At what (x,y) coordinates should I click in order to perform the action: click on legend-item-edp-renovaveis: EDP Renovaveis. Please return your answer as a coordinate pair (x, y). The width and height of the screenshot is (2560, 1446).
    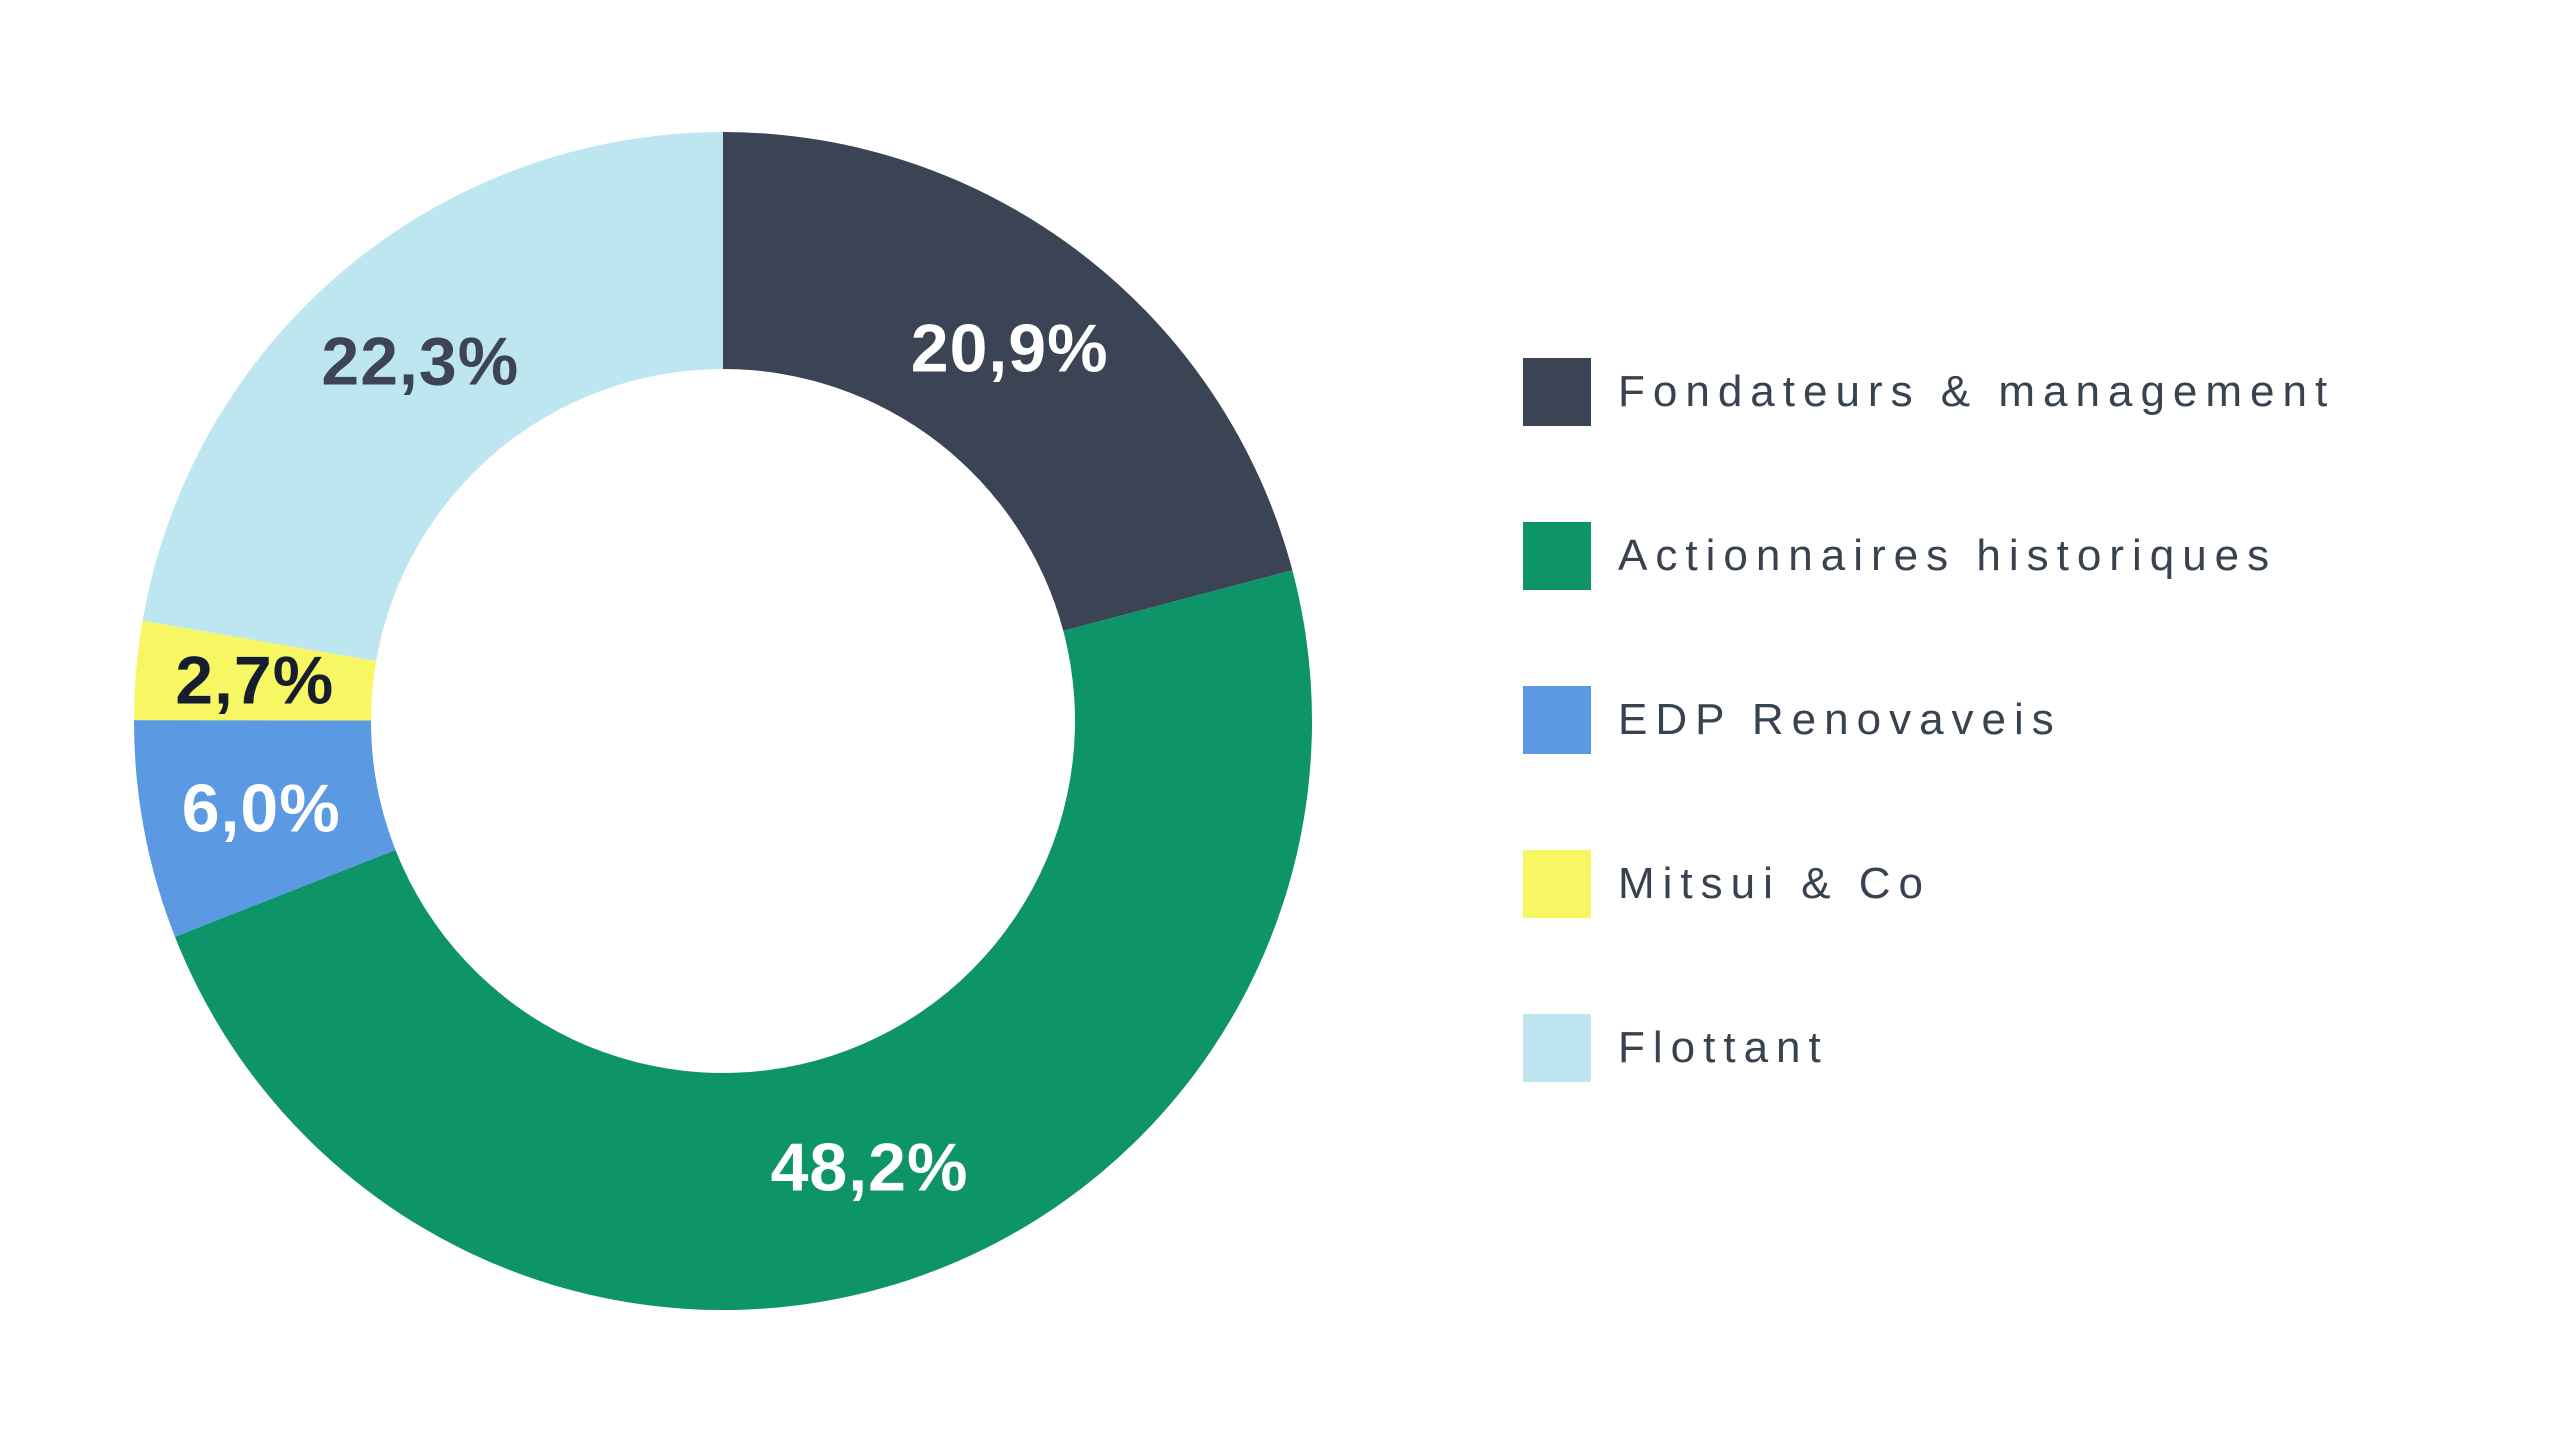
    Looking at the image, I should click on (1929, 720).